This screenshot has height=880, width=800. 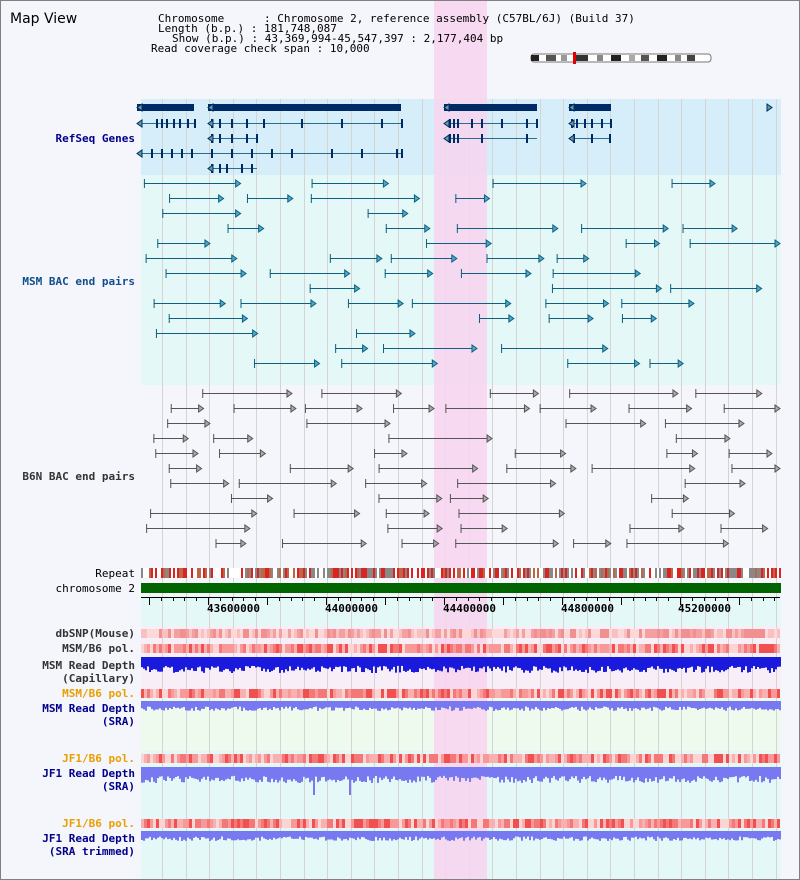 What do you see at coordinates (571, 123) in the screenshot?
I see `gene-arrow` at bounding box center [571, 123].